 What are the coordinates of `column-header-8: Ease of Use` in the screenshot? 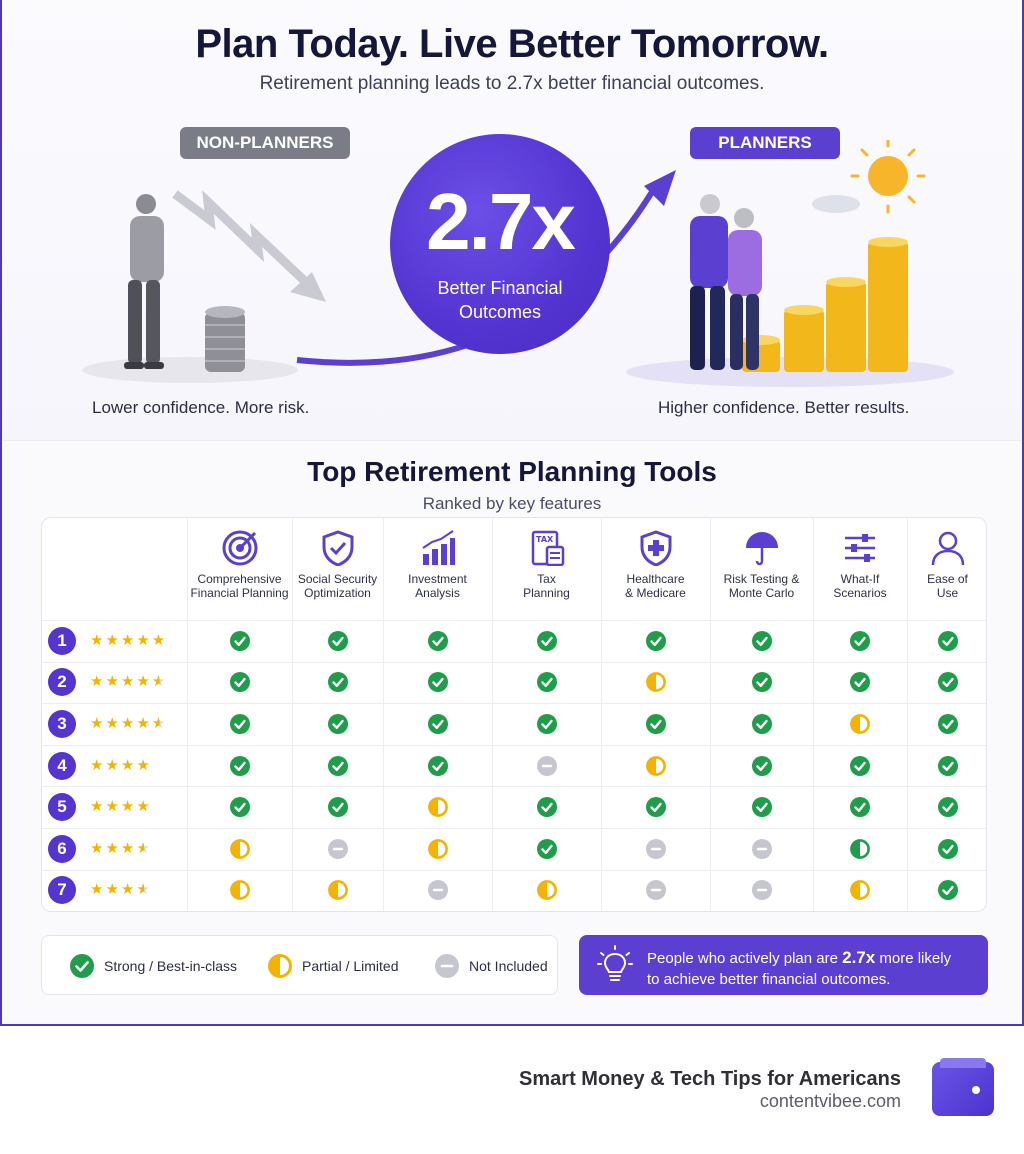 It's located at (946, 569).